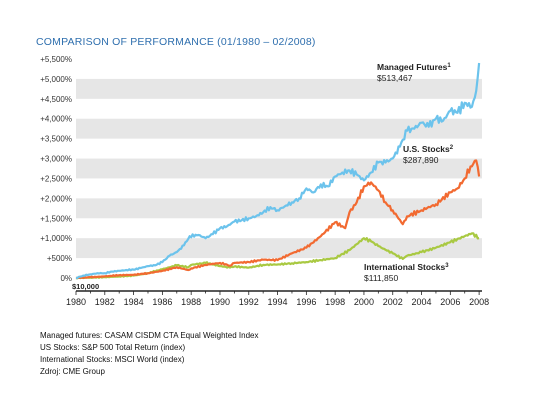  Describe the element at coordinates (278, 302) in the screenshot. I see `x-tick-label: 1994` at that location.